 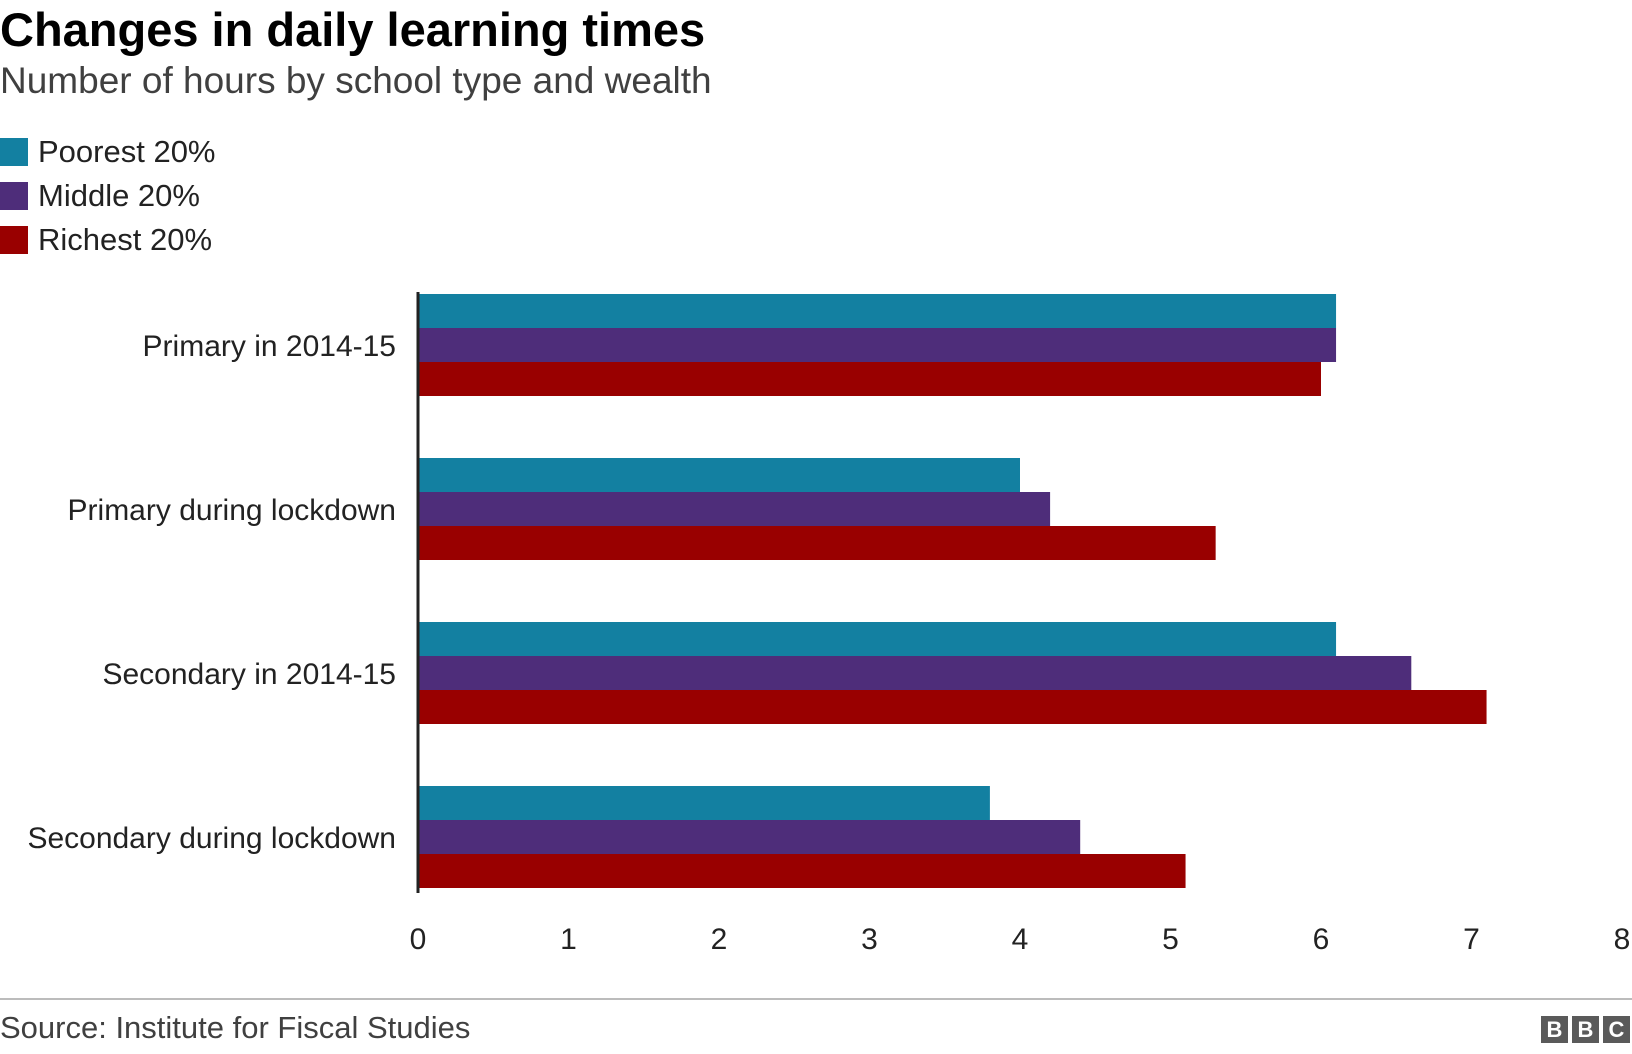 I want to click on bar-middle-20-primary-during-lockdown, so click(x=734, y=509).